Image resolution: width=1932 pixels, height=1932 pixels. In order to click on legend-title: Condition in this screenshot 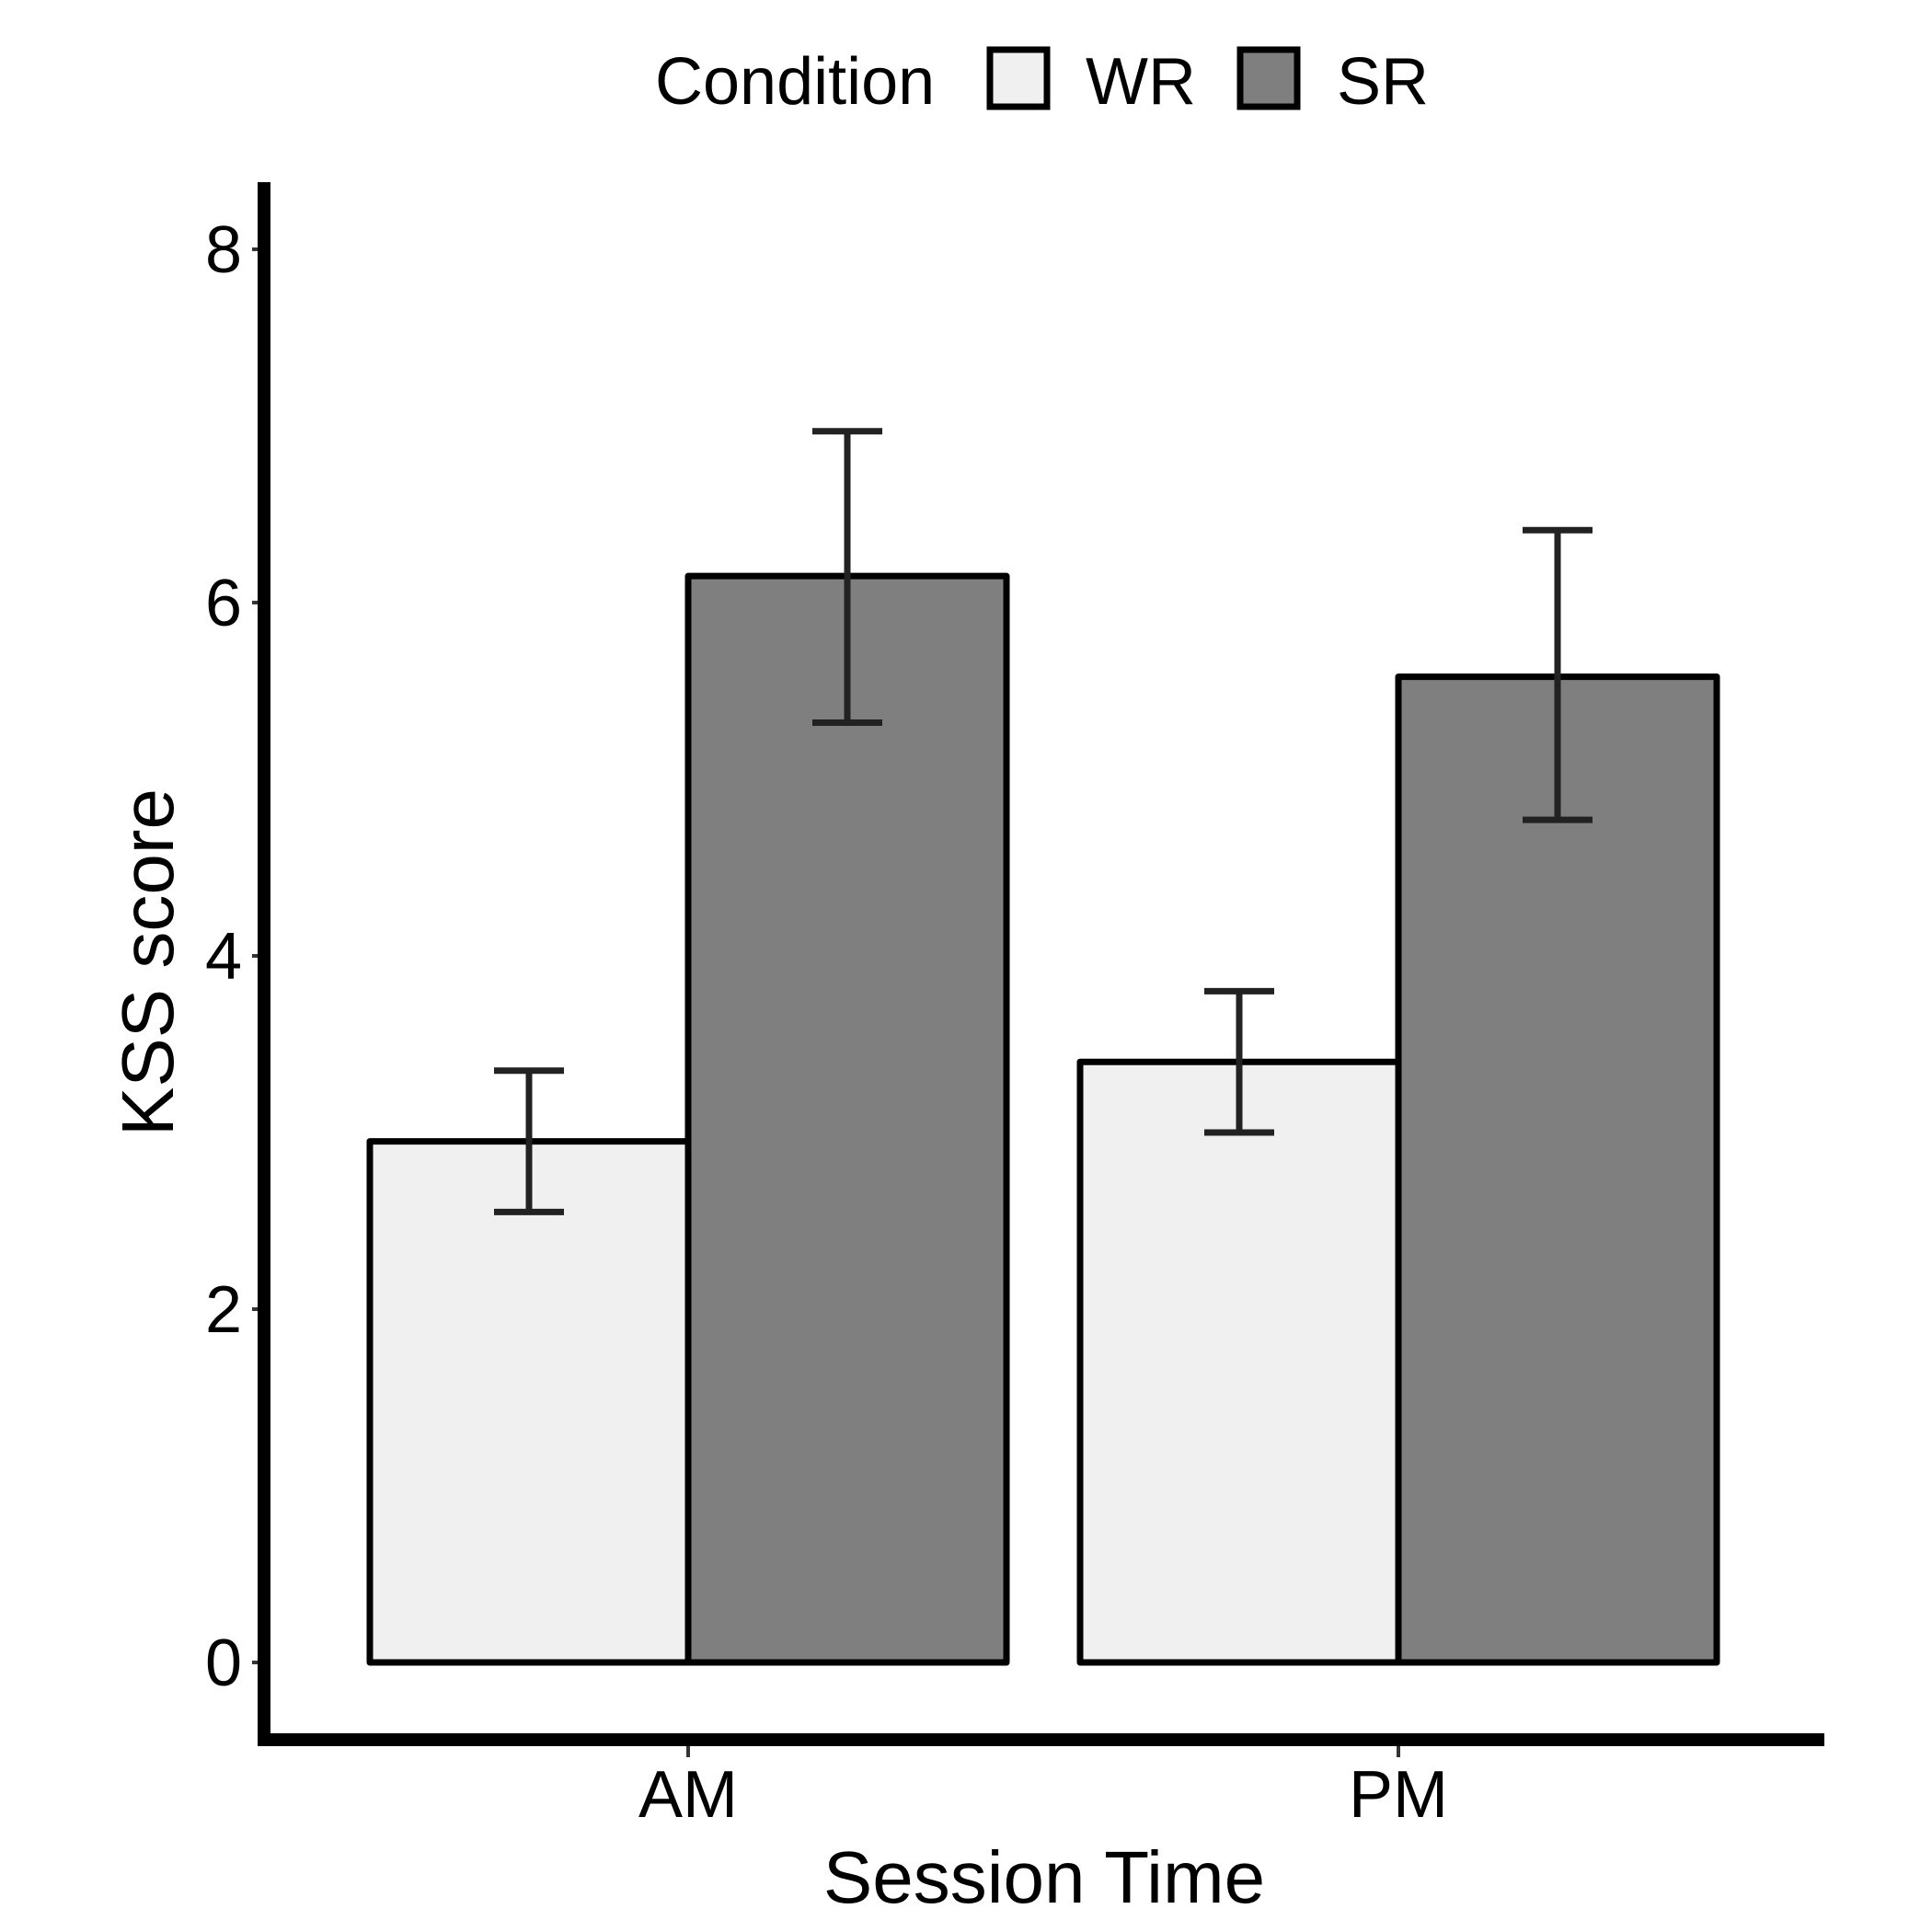, I will do `click(795, 82)`.